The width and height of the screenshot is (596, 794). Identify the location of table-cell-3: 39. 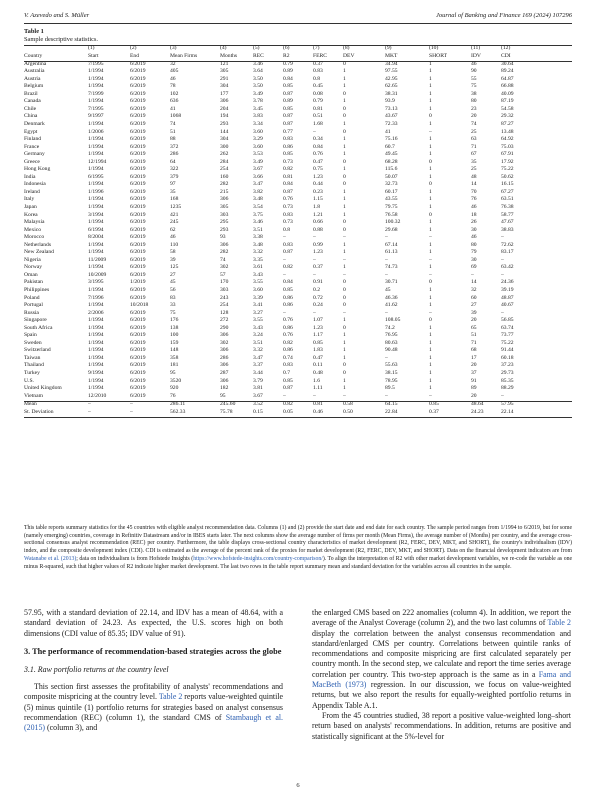
(173, 259).